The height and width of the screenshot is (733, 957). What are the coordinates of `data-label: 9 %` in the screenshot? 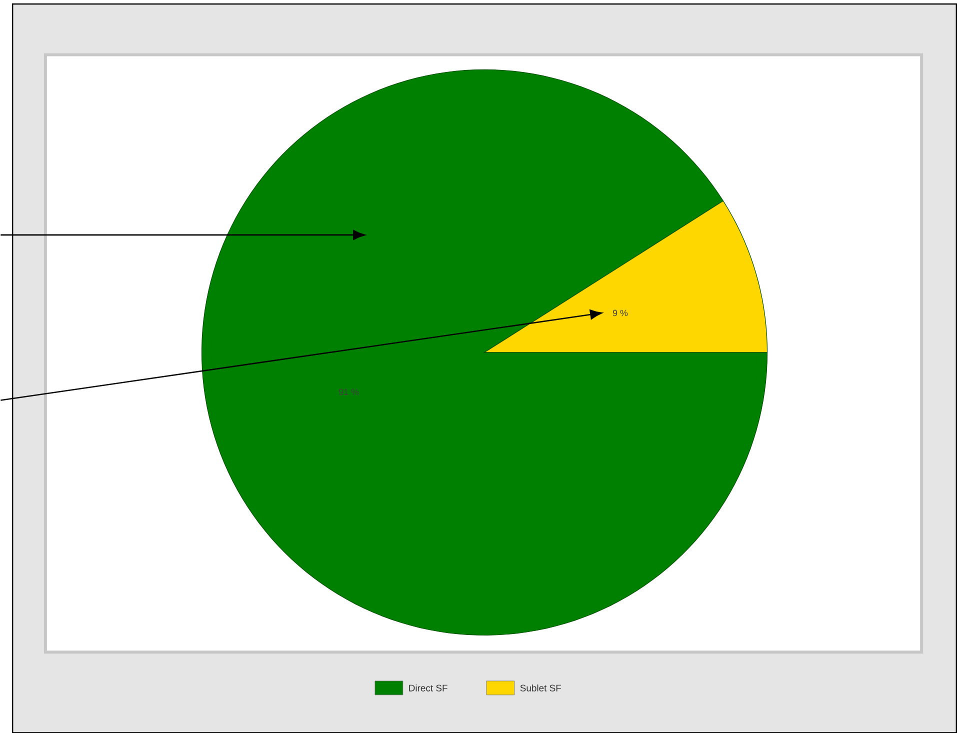 It's located at (620, 313).